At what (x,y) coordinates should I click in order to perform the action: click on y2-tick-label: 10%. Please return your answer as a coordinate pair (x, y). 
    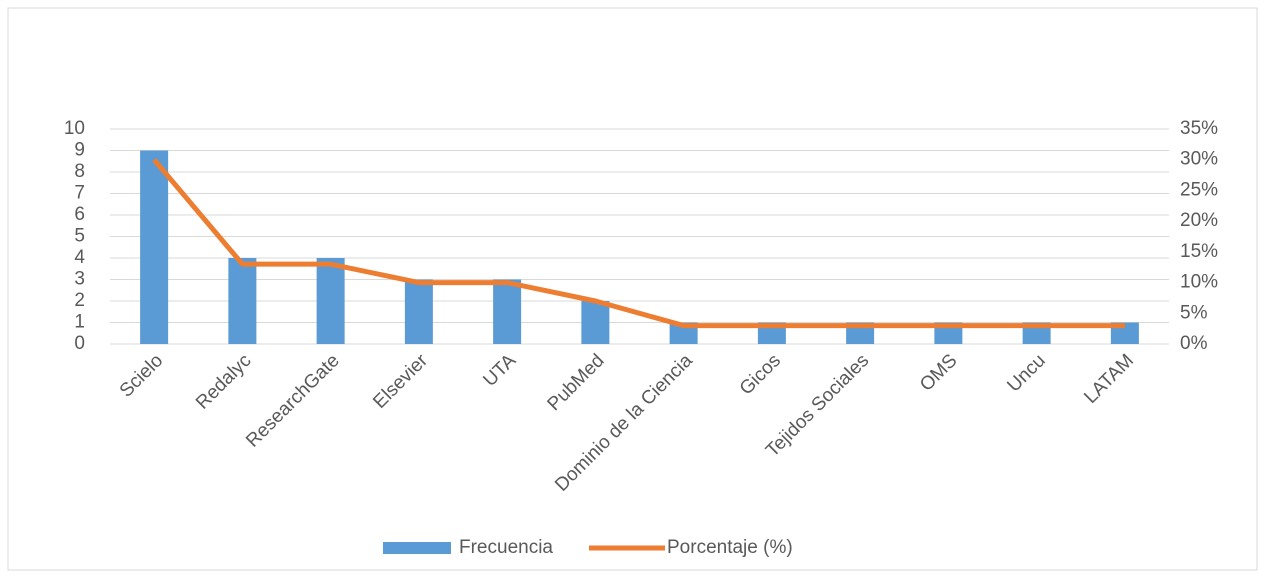
    Looking at the image, I should click on (1199, 282).